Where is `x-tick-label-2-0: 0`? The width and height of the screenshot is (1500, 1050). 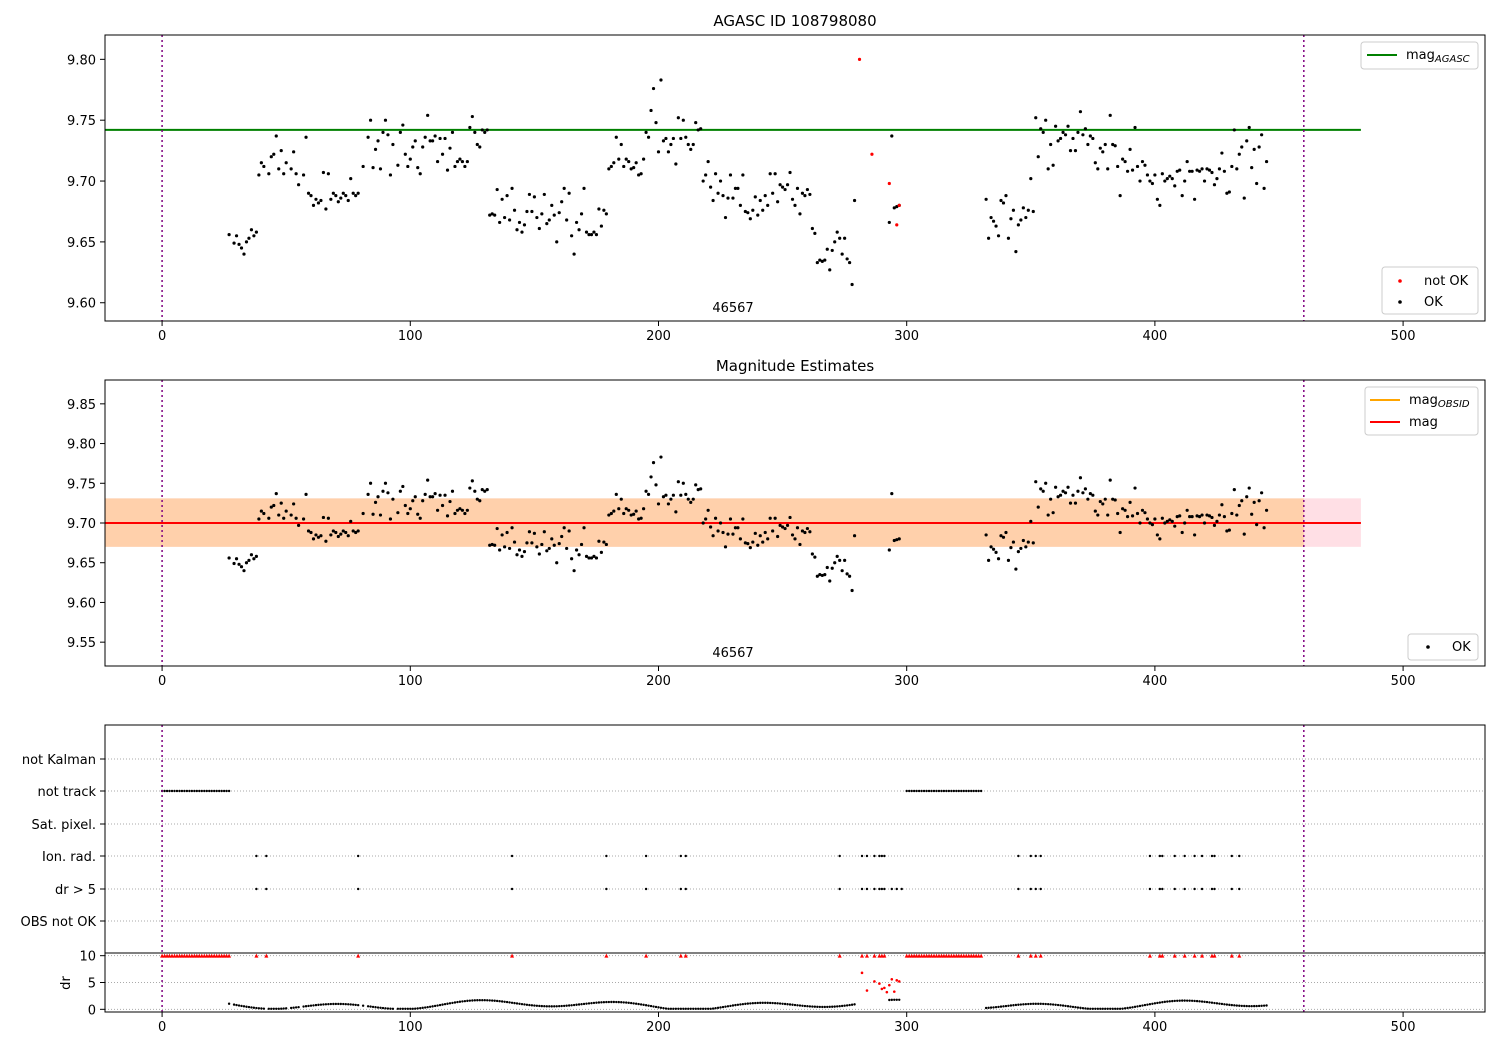
x-tick-label-2-0: 0 is located at coordinates (162, 681).